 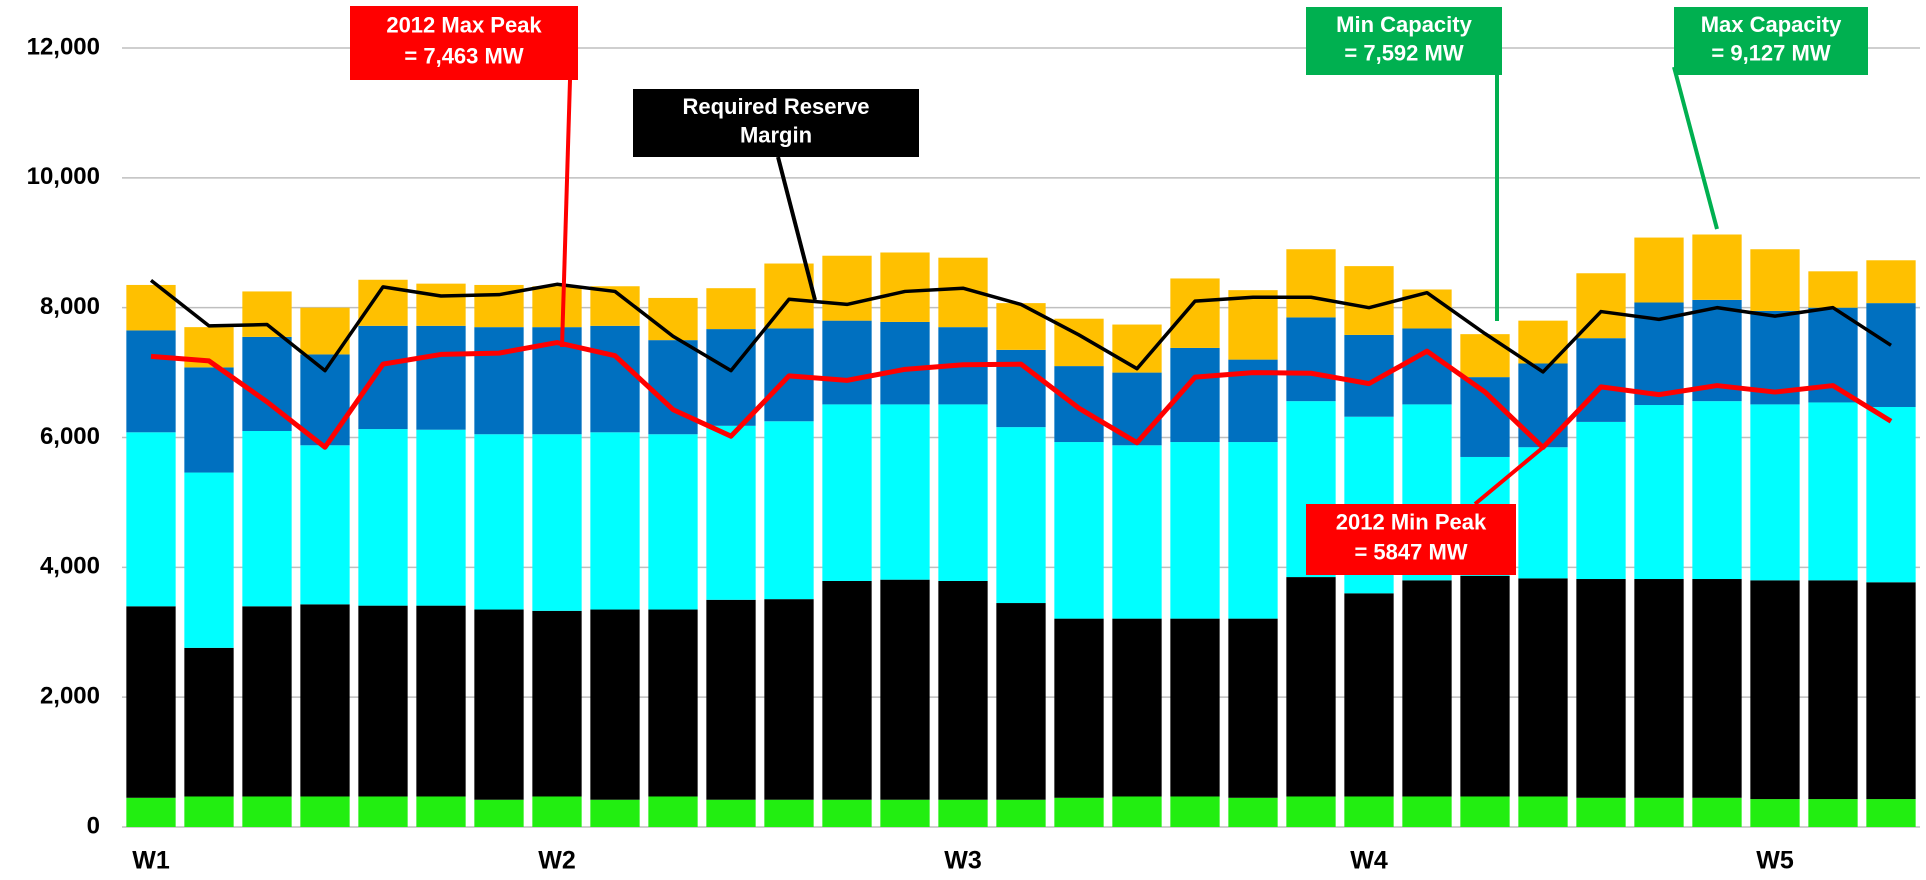 What do you see at coordinates (93, 825) in the screenshot?
I see `y-tick-label: 0` at bounding box center [93, 825].